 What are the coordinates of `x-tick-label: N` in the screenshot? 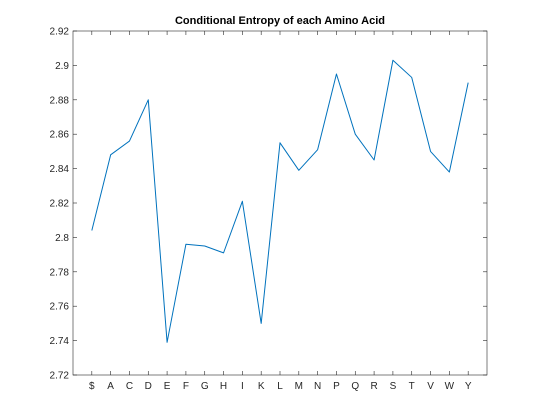 It's located at (317, 386).